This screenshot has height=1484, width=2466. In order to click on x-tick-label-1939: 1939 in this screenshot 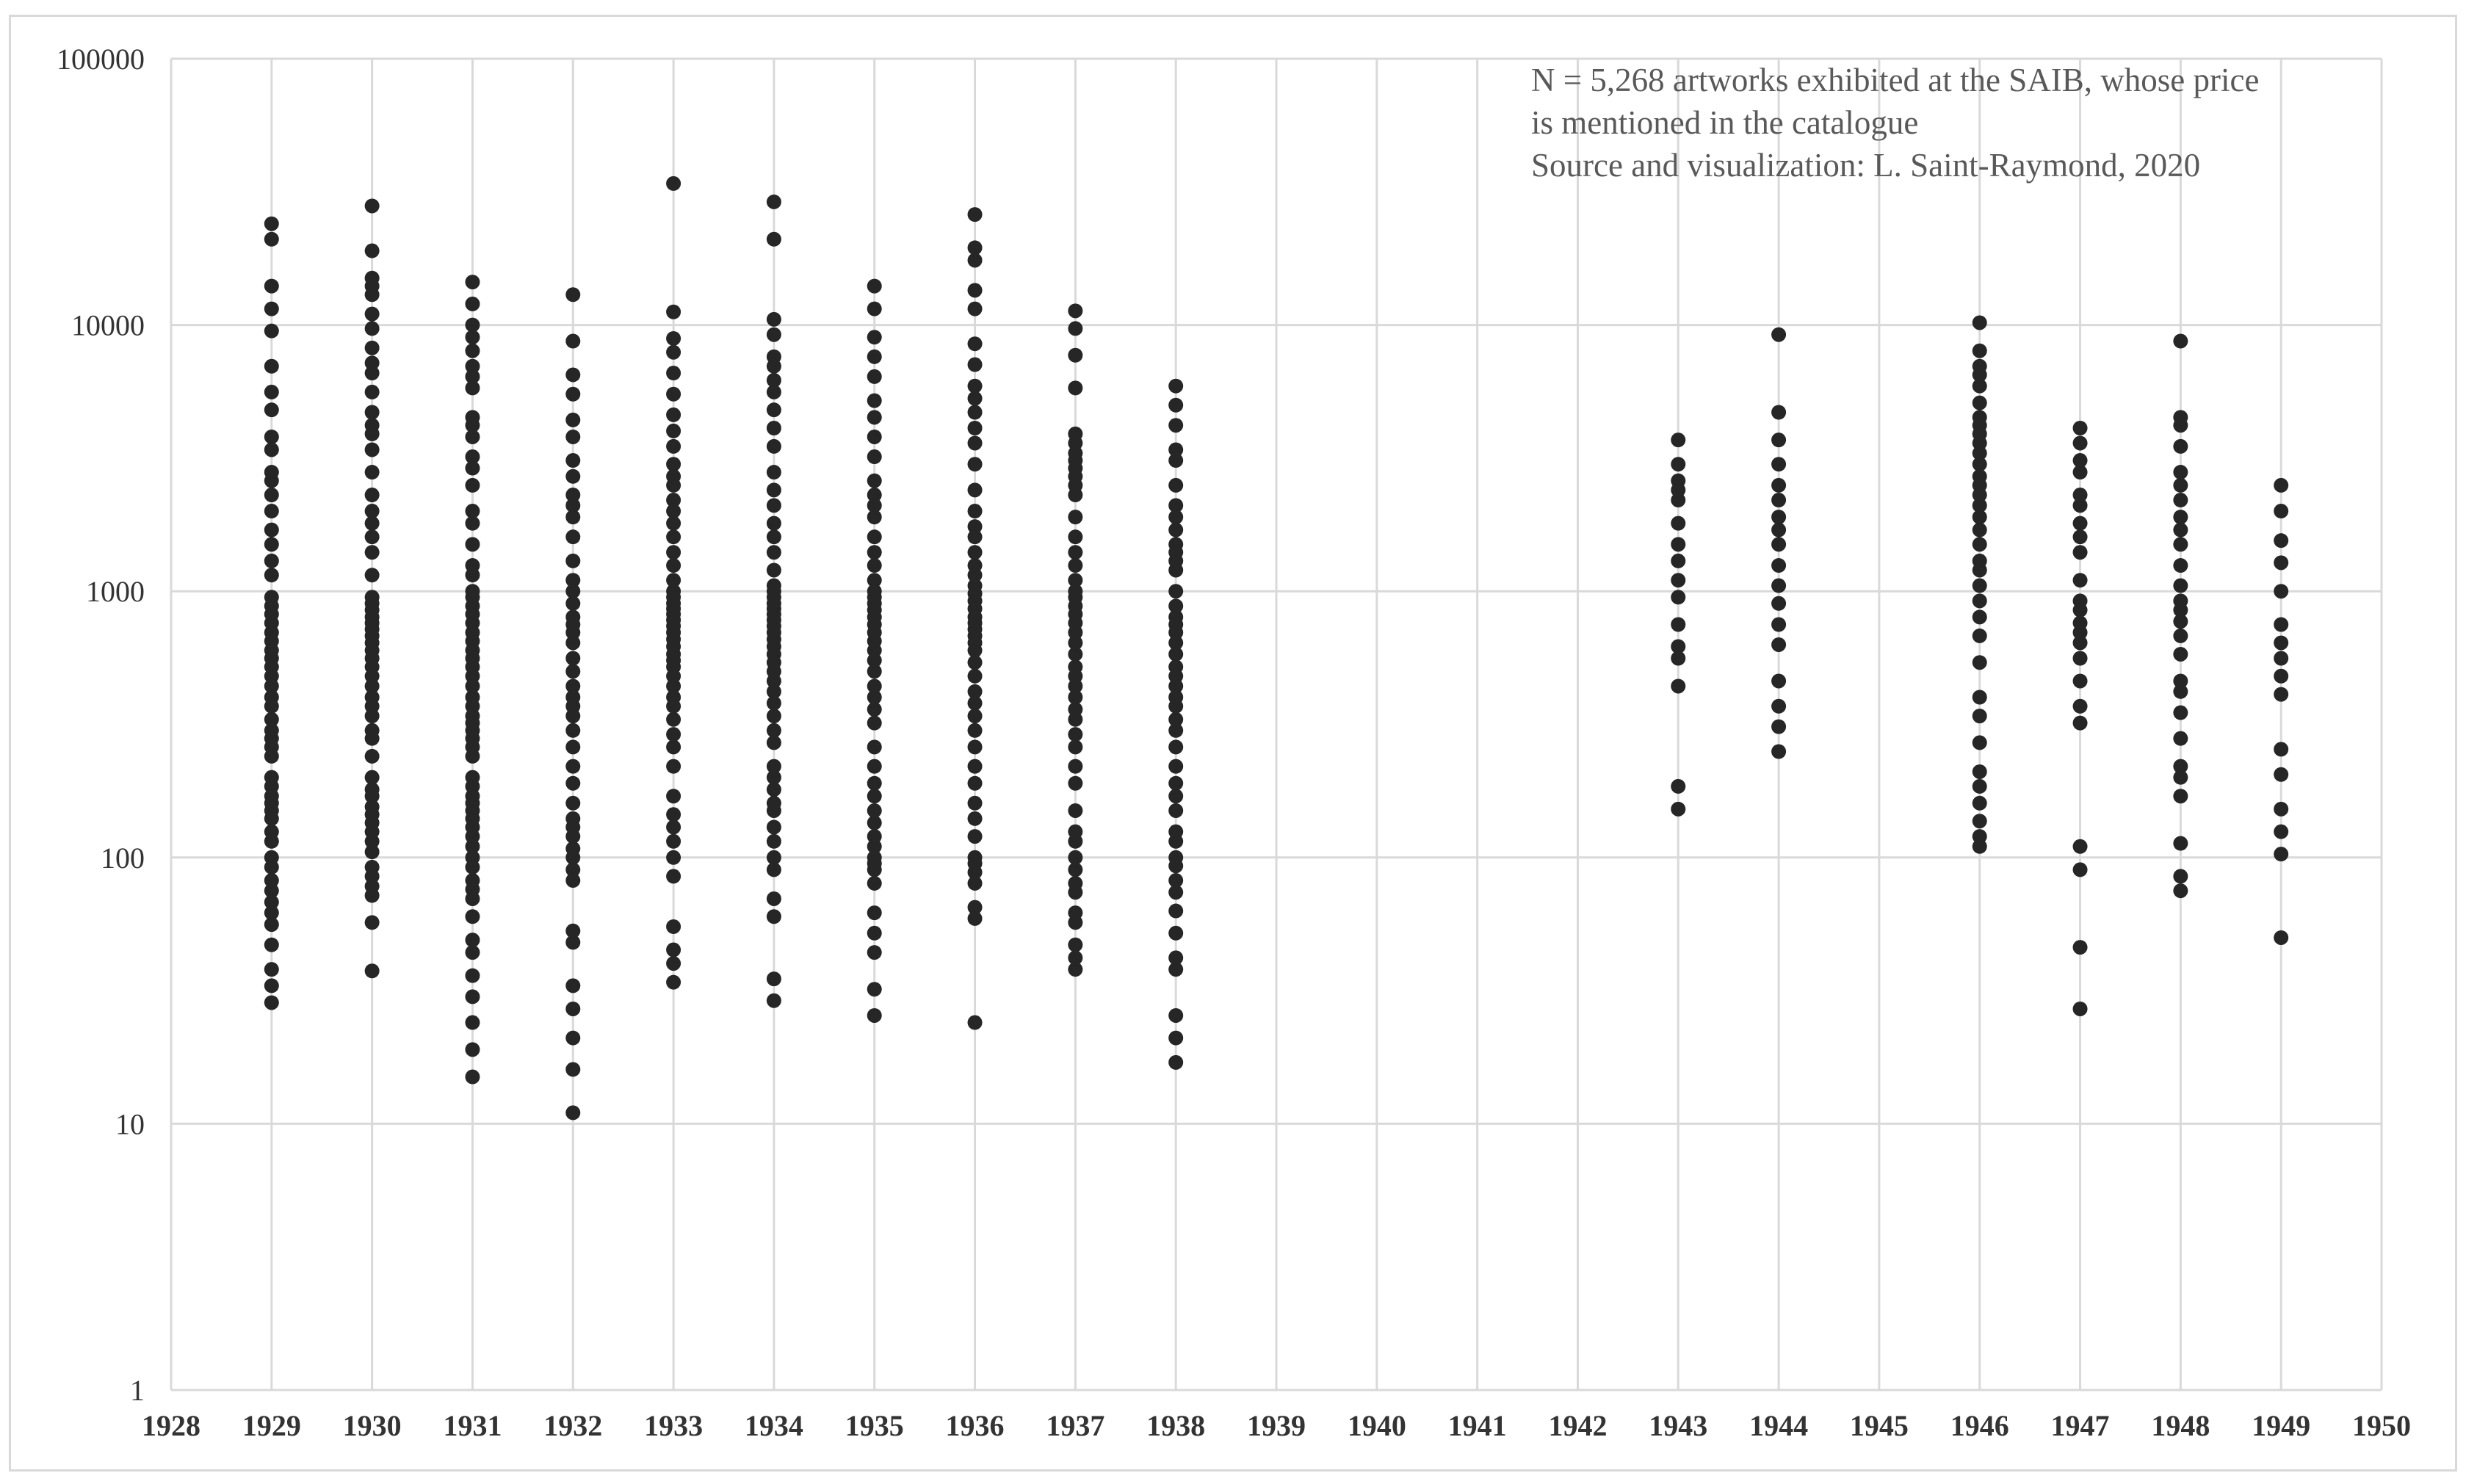, I will do `click(1276, 1425)`.